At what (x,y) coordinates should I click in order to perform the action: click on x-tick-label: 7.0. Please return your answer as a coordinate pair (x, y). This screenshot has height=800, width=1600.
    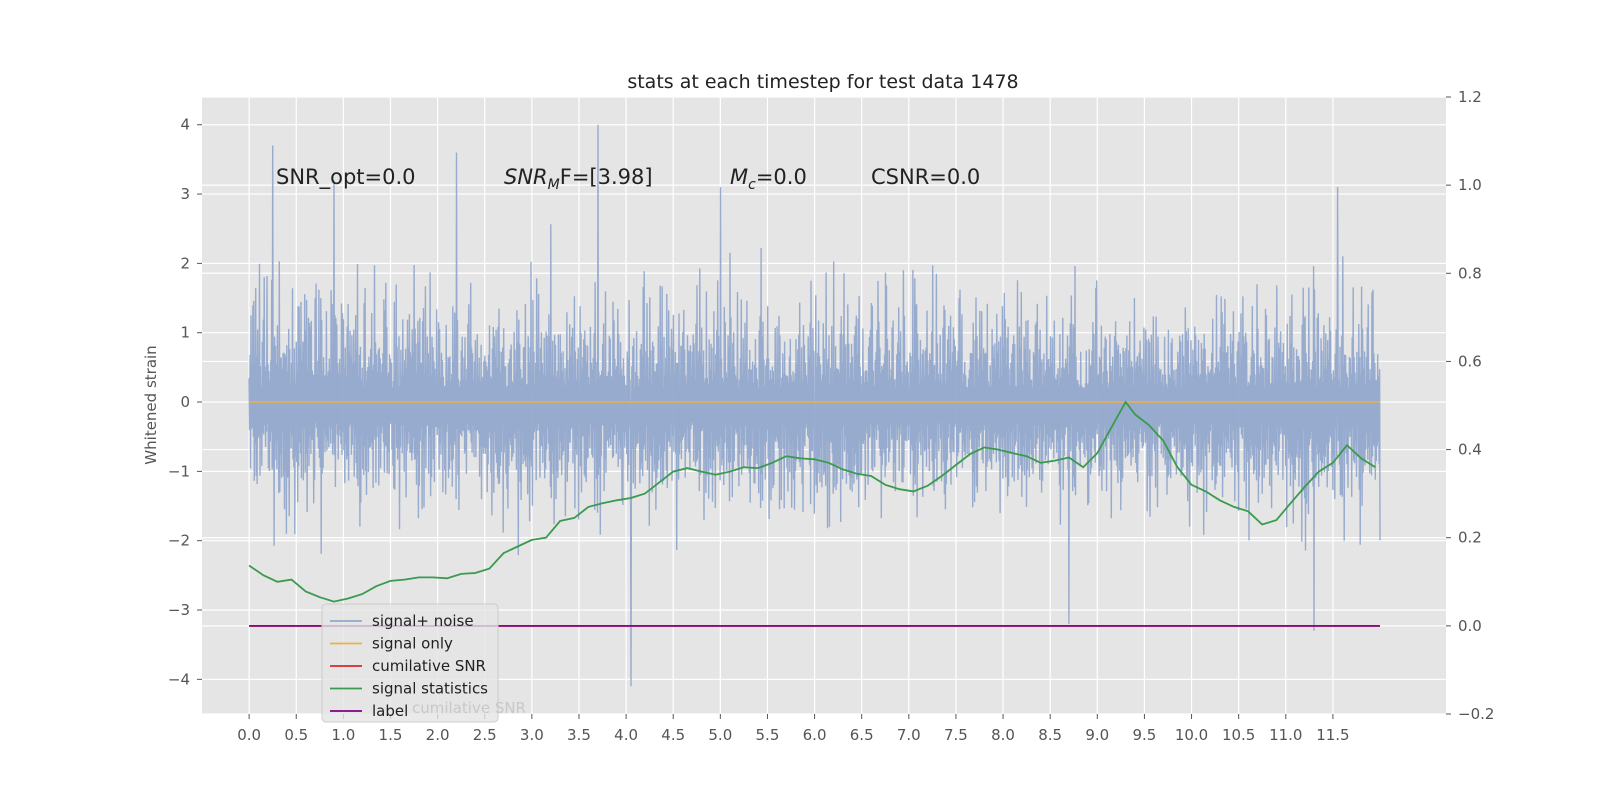
    Looking at the image, I should click on (909, 735).